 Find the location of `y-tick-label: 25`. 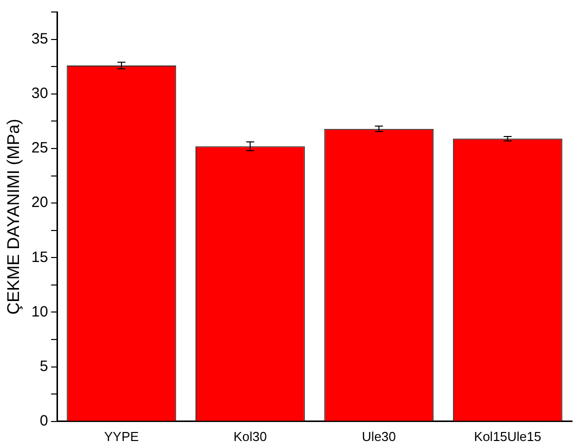

y-tick-label: 25 is located at coordinates (39, 148).